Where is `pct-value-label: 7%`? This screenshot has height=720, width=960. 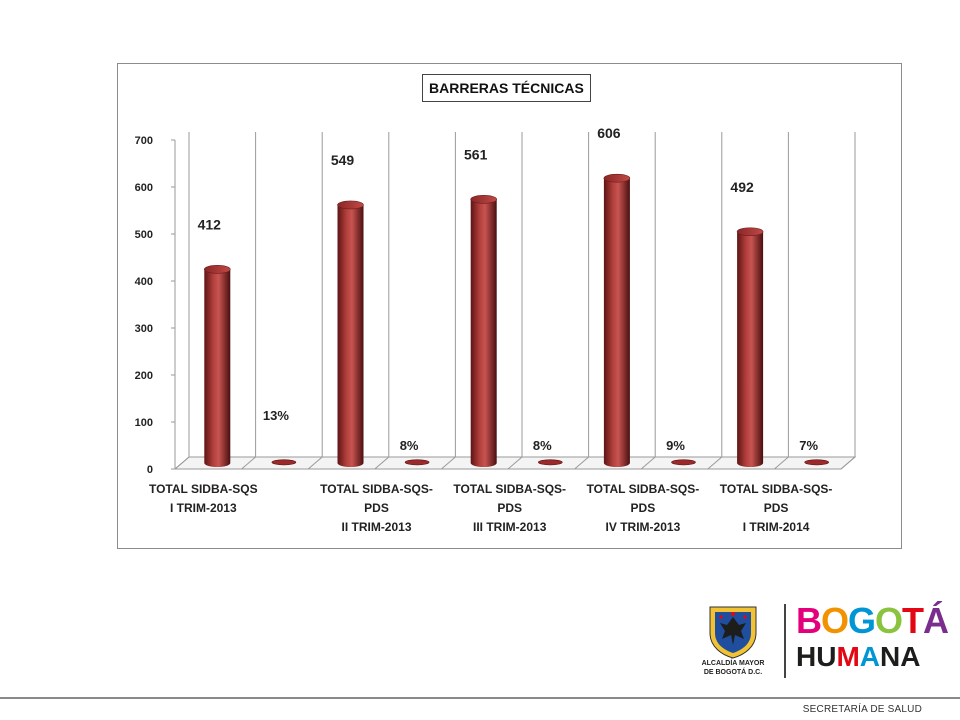 pct-value-label: 7% is located at coordinates (808, 445).